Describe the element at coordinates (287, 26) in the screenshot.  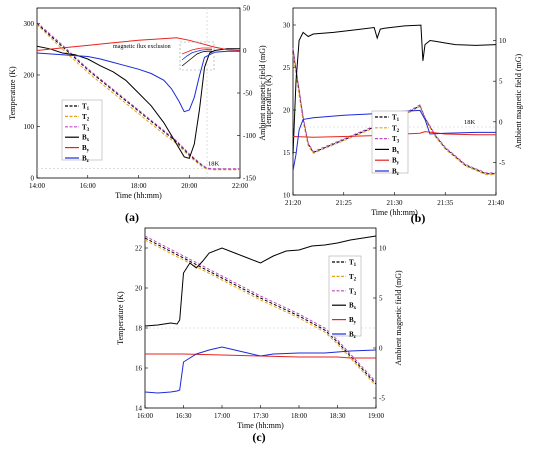
I see `y-left-tick-label: 30` at that location.